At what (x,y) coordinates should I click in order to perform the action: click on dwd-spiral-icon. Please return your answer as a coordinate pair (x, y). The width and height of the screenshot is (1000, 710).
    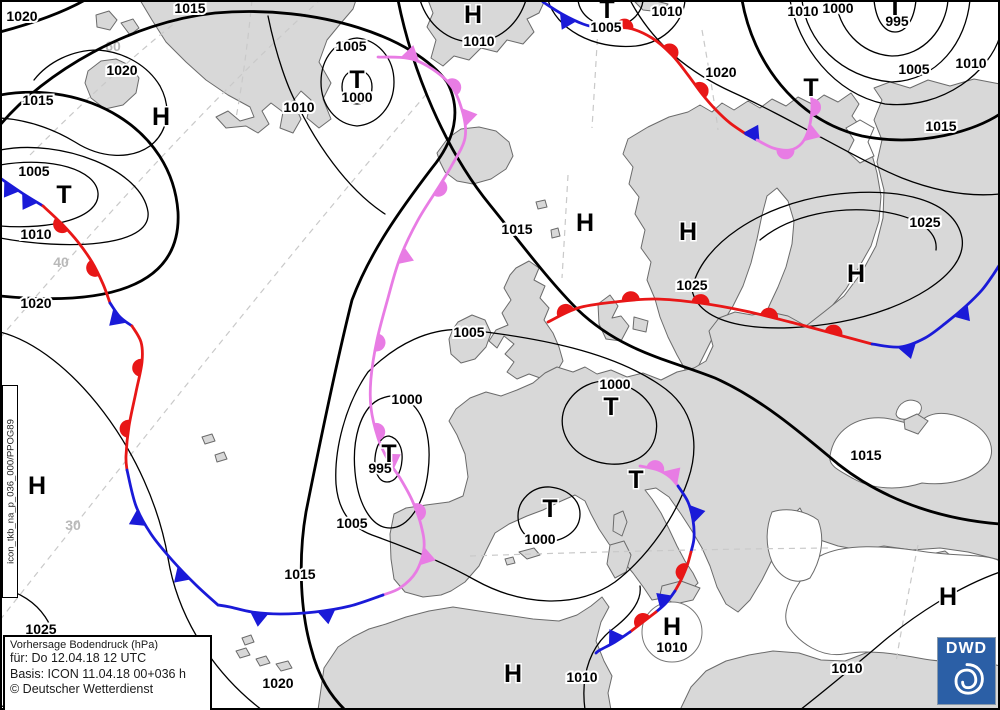
    Looking at the image, I should click on (969, 679).